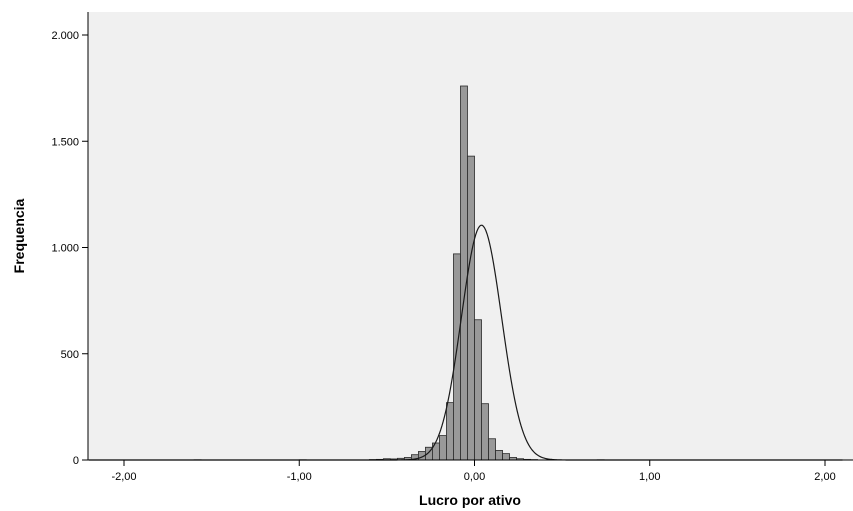  What do you see at coordinates (474, 477) in the screenshot?
I see `x-tick-label: 0,00` at bounding box center [474, 477].